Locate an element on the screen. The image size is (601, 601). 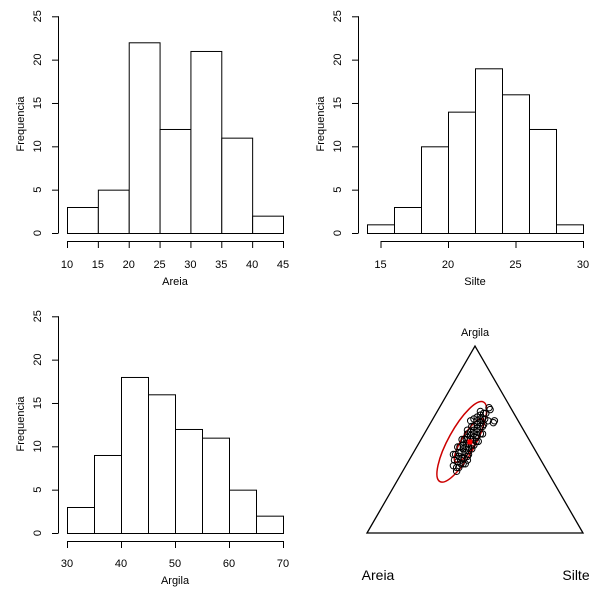
x-axis-title: Areia is located at coordinates (175, 282).